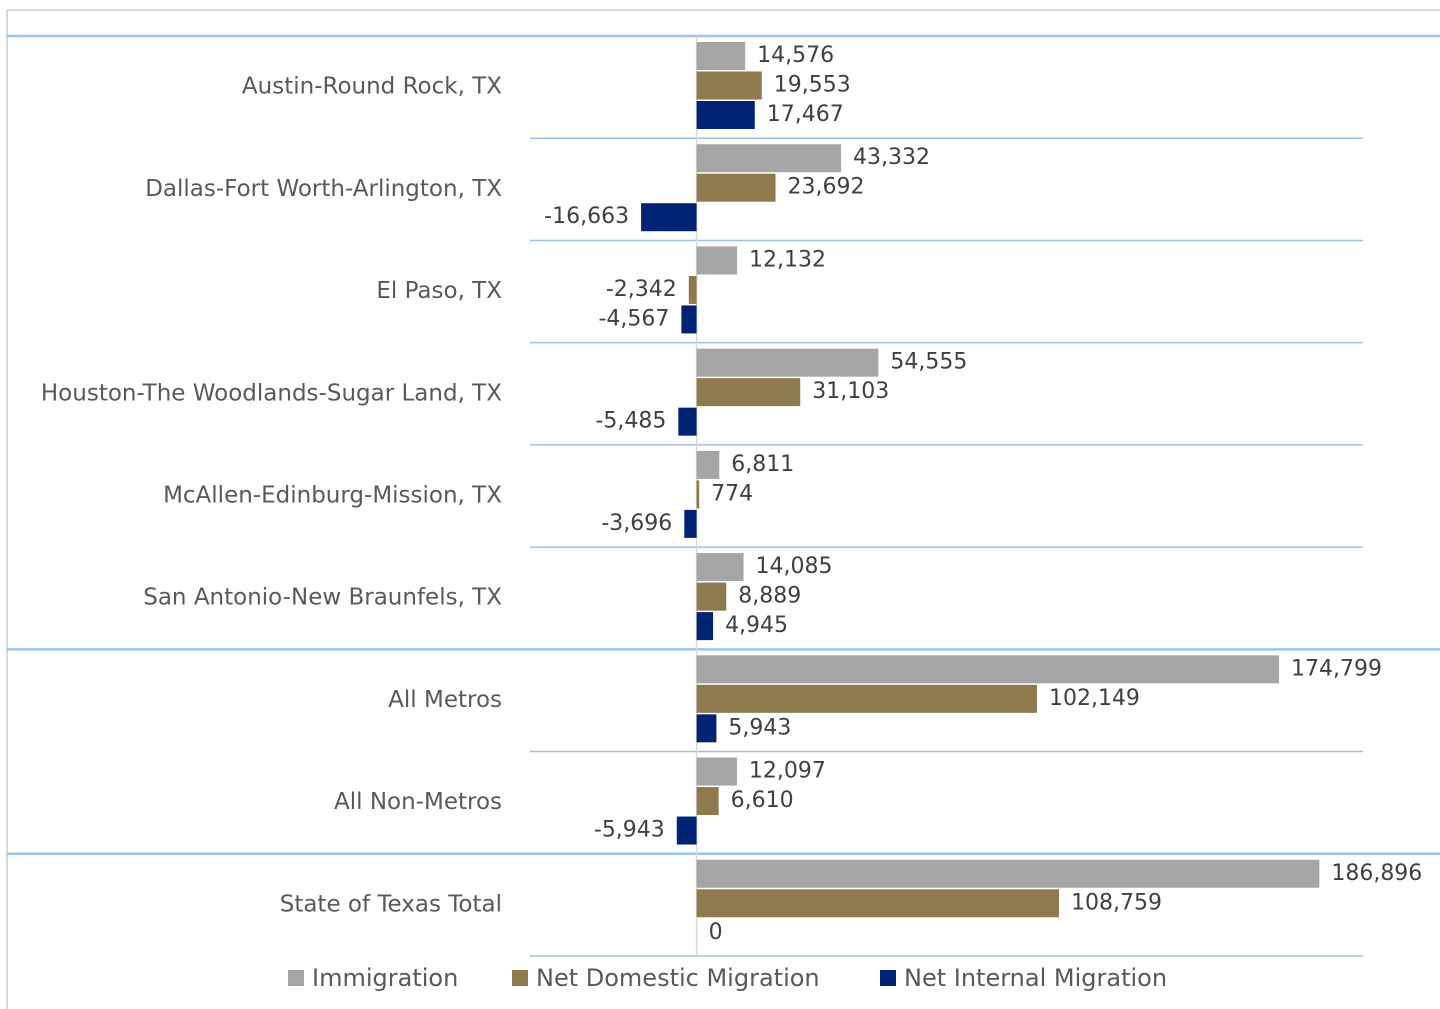 Image resolution: width=1440 pixels, height=1009 pixels. Describe the element at coordinates (332, 496) in the screenshot. I see `category-label: McAllen-Edinburg-Mission, TX` at that location.